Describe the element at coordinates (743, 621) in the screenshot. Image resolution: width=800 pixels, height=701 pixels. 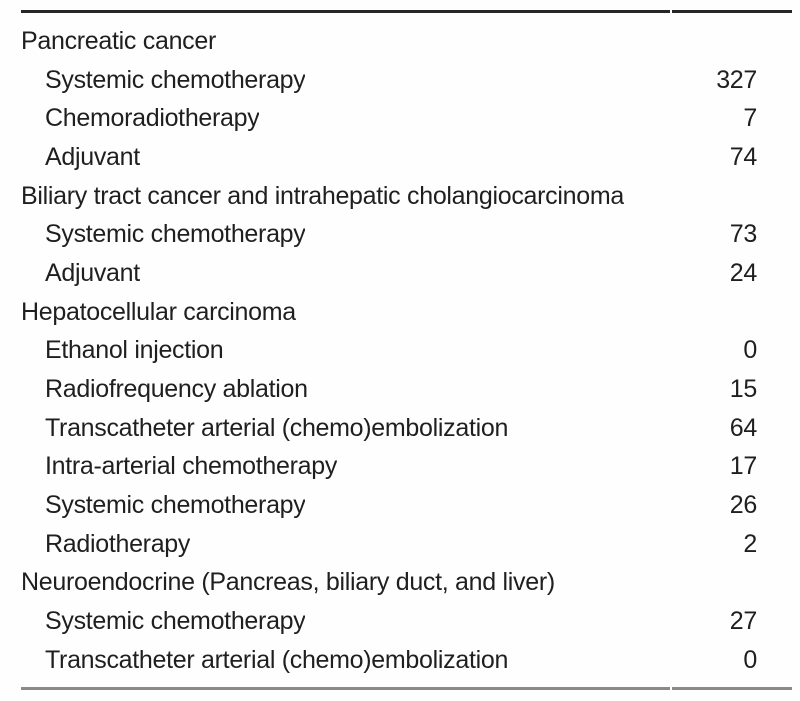
I see `row-value: 27` at that location.